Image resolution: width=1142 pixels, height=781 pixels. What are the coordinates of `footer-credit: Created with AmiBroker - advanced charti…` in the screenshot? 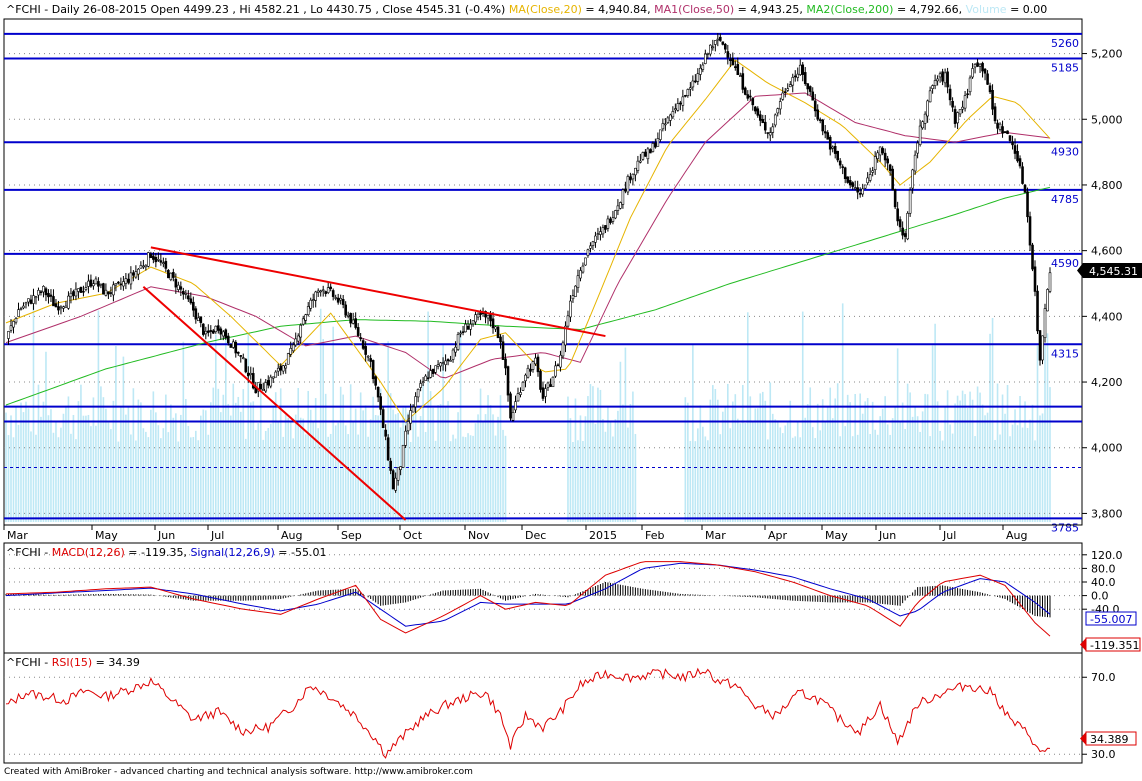 It's located at (238, 772).